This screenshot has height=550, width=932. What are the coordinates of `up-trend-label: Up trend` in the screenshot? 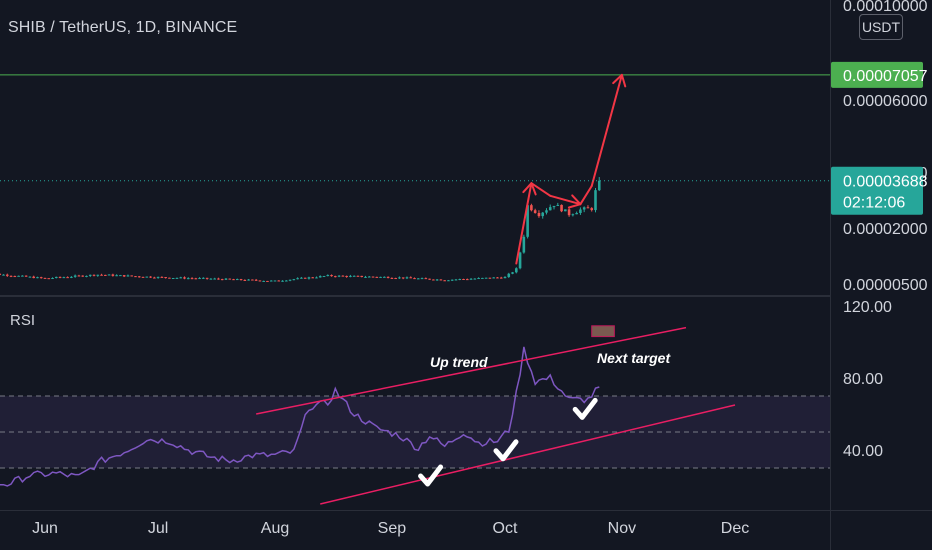 It's located at (459, 362).